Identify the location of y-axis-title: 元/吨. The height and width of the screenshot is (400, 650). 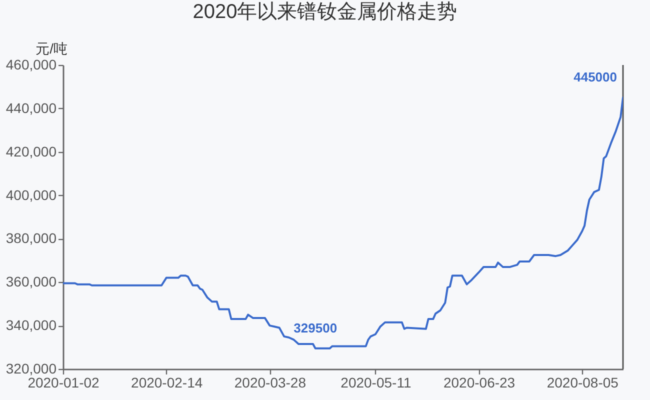
(52, 48).